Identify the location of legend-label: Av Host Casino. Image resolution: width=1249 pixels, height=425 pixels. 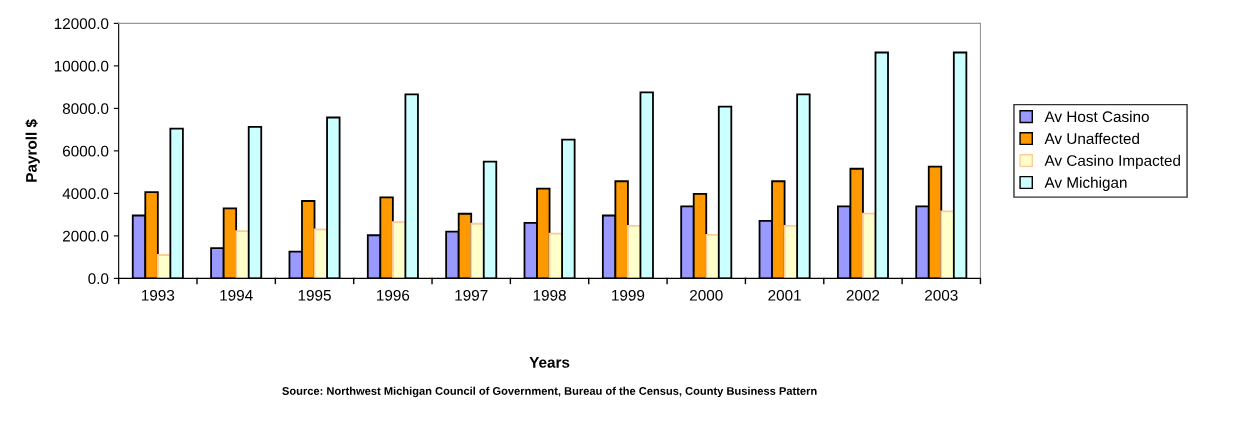
(1096, 116).